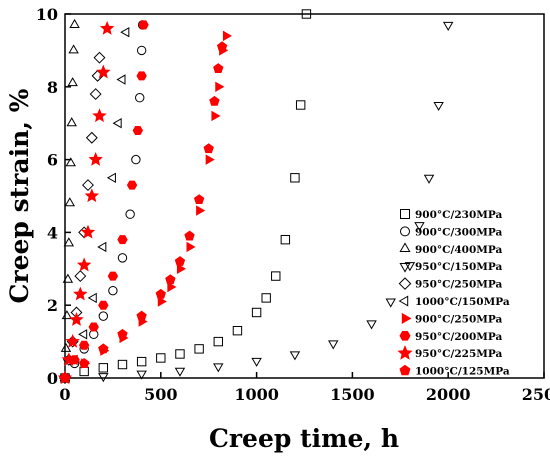 Image resolution: width=550 pixels, height=463 pixels. What do you see at coordinates (459, 232) in the screenshot?
I see `legend-label: 900°C/300MPa` at bounding box center [459, 232].